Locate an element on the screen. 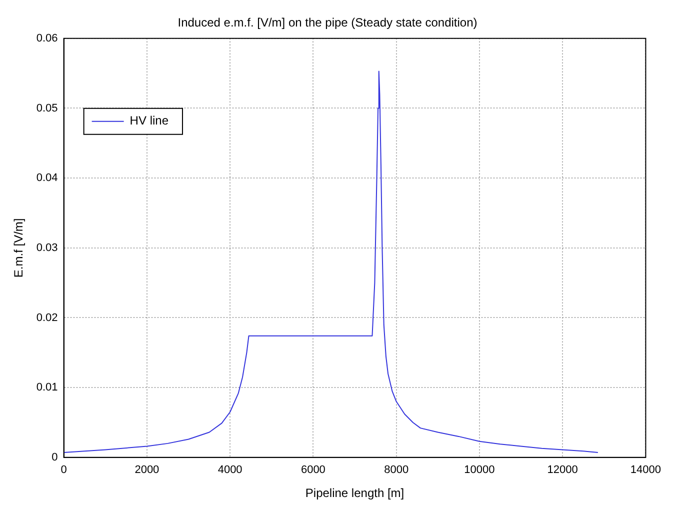 The width and height of the screenshot is (675, 513). chart-title: Induced e.m.f. [V/m] on the pipe (Steady state condition) is located at coordinates (328, 23).